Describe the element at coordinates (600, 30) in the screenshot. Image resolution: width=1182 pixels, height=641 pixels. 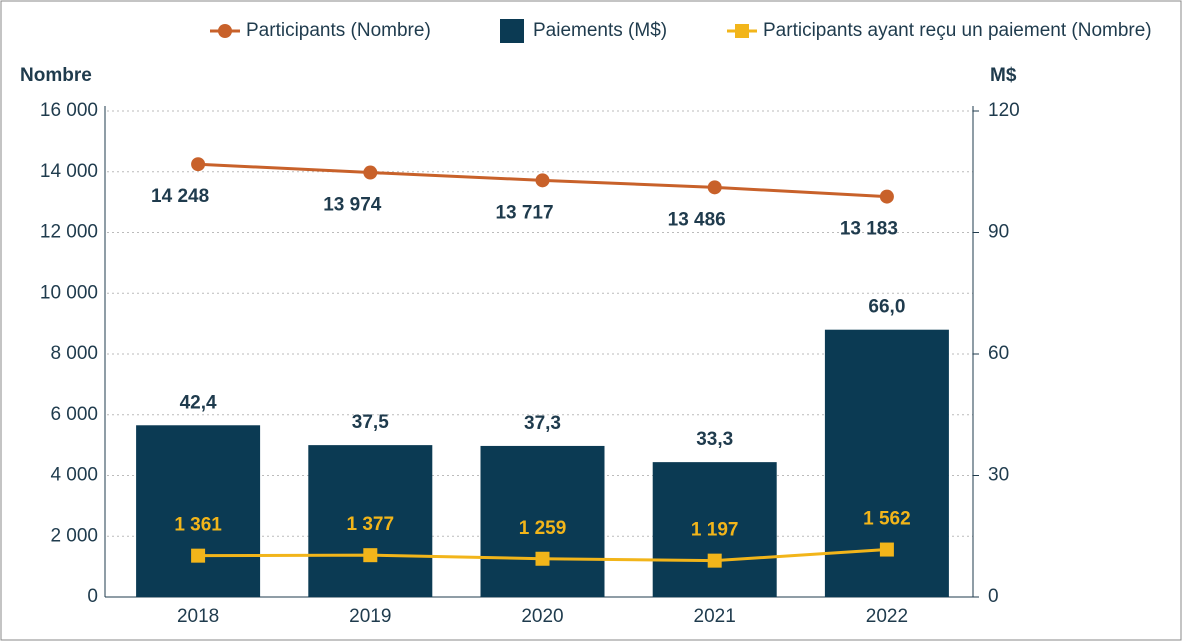
I see `legend-label: Paiements (M$)` at that location.